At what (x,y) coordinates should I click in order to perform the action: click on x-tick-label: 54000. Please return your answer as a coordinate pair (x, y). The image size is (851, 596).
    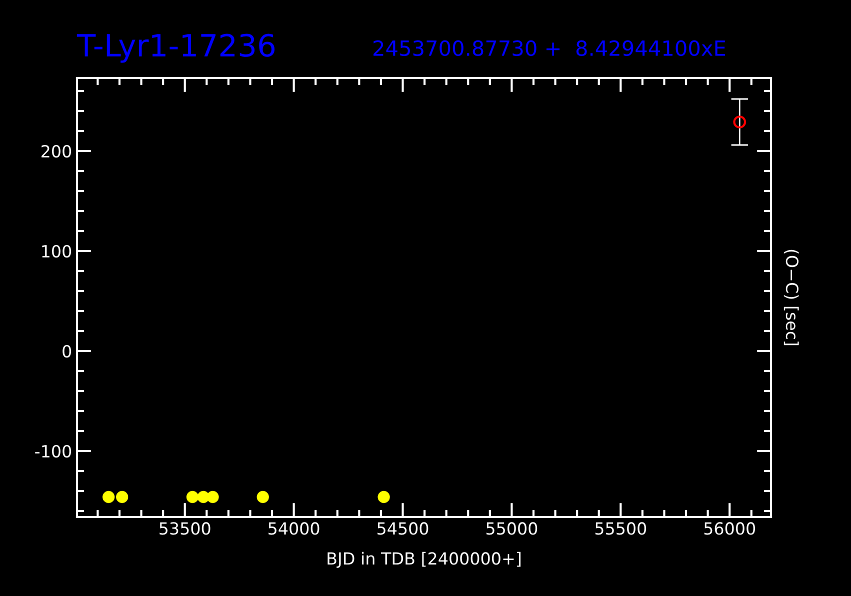
    Looking at the image, I should click on (294, 528).